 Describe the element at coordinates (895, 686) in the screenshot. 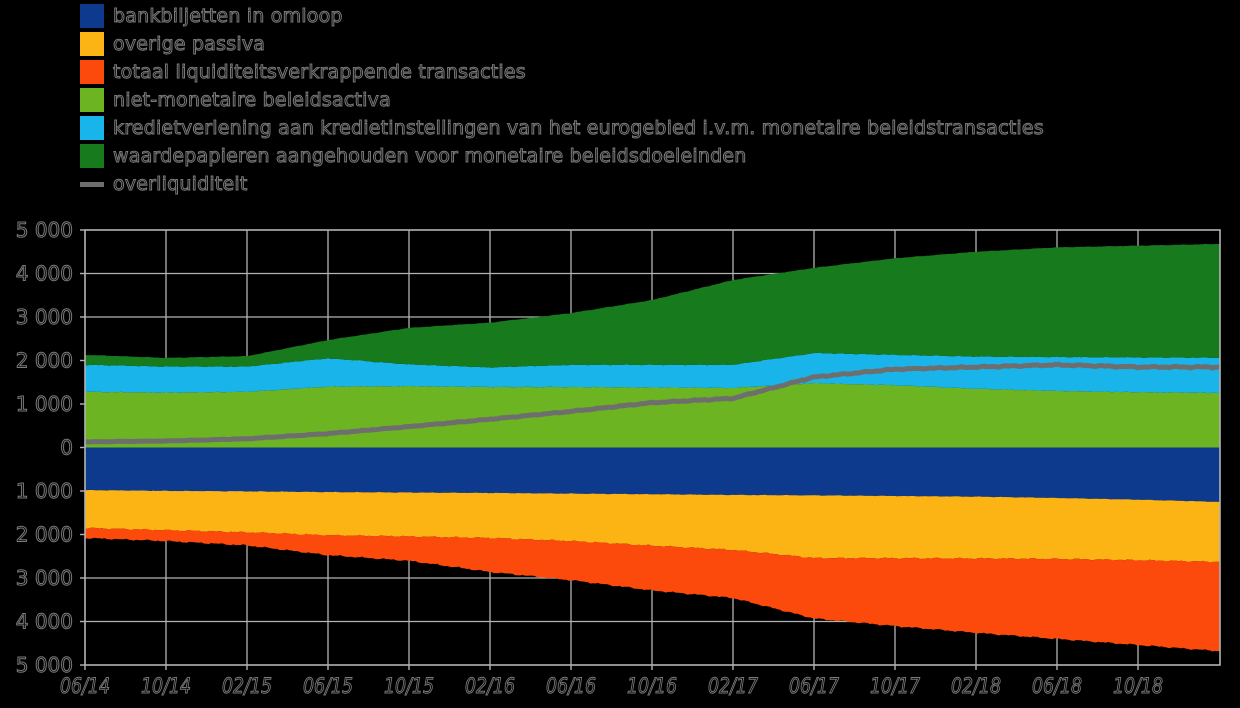

I see `x-axis-tick-label: 10/17` at that location.